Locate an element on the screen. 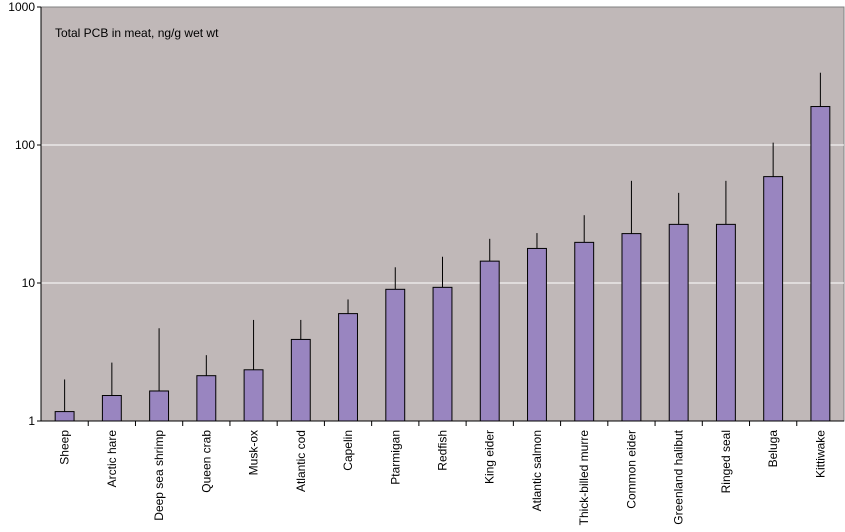 The image size is (845, 532). bar-arctic-hare is located at coordinates (111, 408).